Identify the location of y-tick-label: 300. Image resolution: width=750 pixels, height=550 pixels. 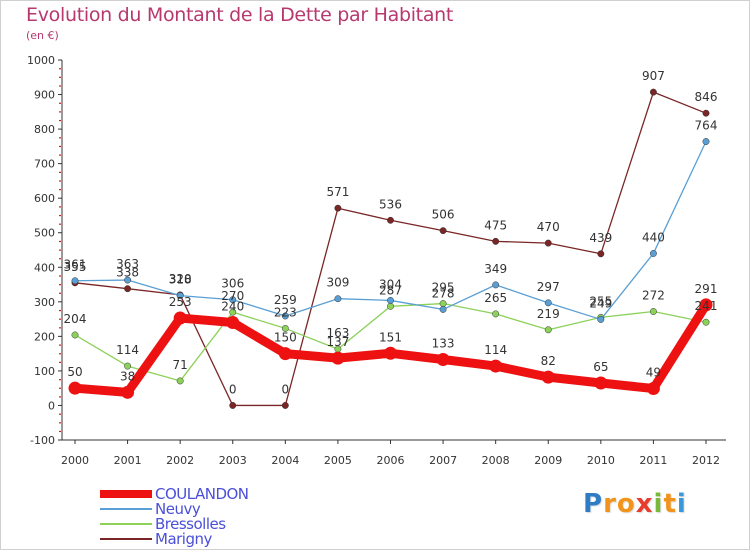
(44, 302).